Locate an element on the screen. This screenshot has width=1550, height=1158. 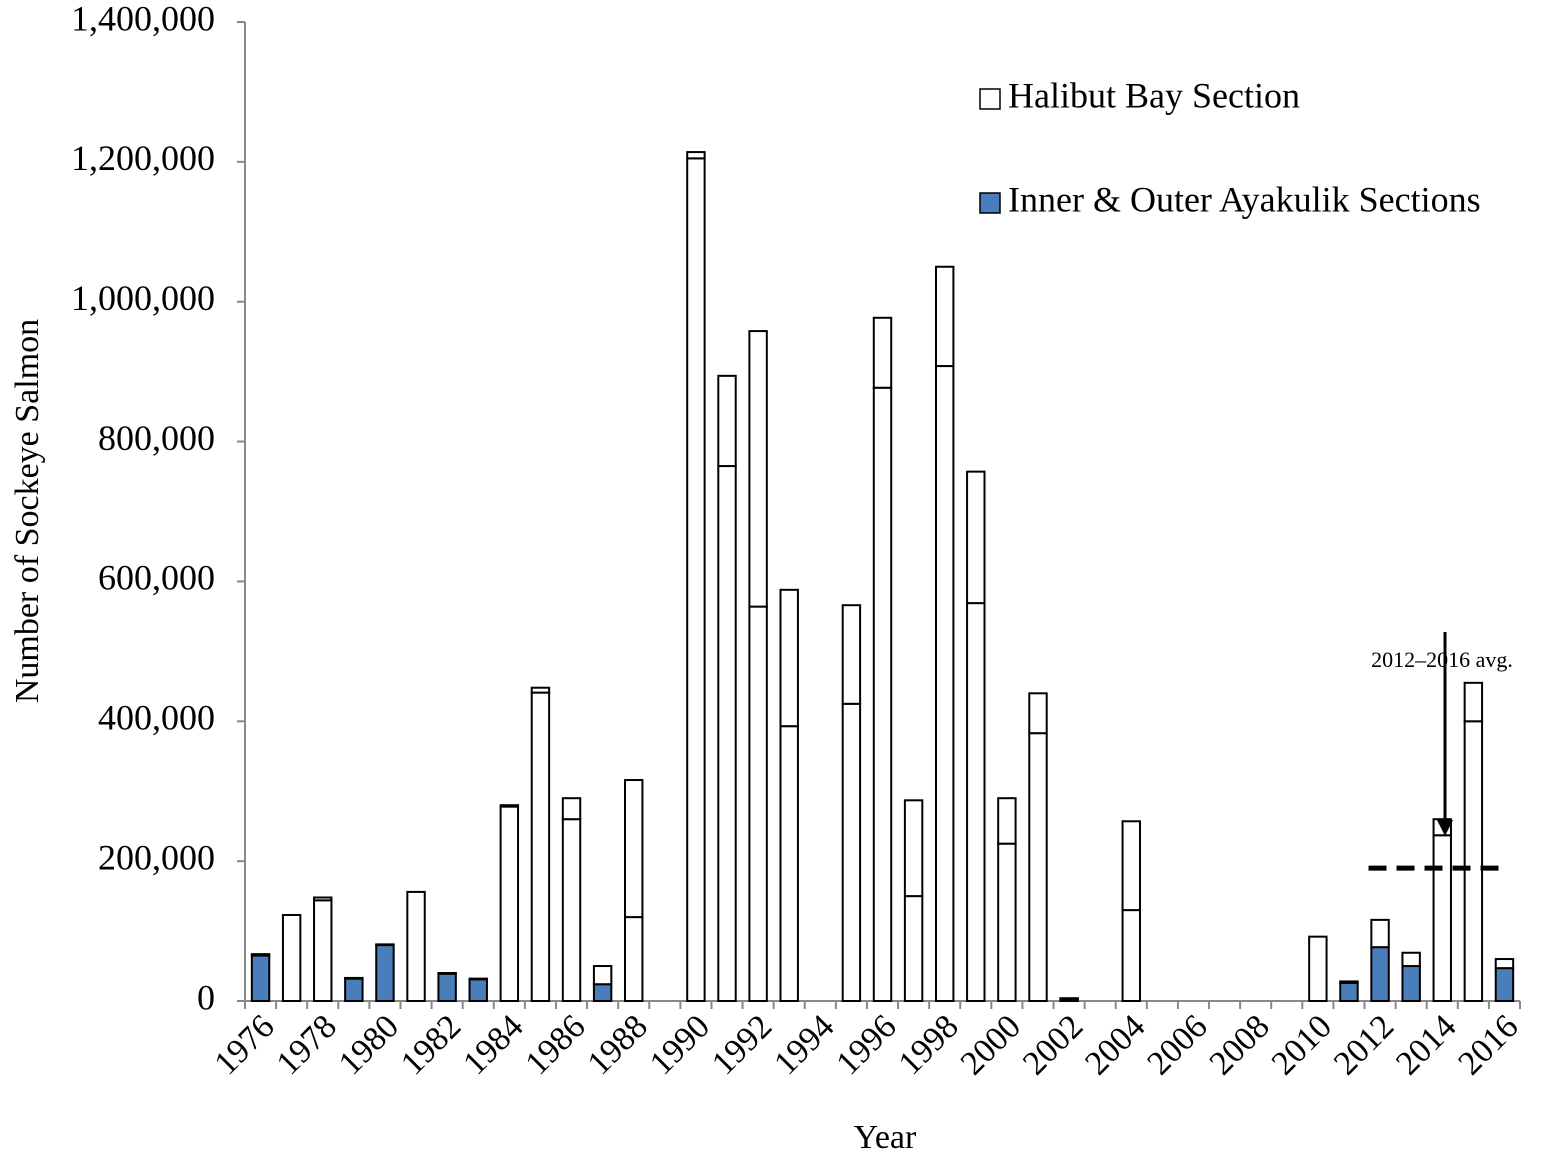
x-tick-label: 1980 is located at coordinates (369, 1045).